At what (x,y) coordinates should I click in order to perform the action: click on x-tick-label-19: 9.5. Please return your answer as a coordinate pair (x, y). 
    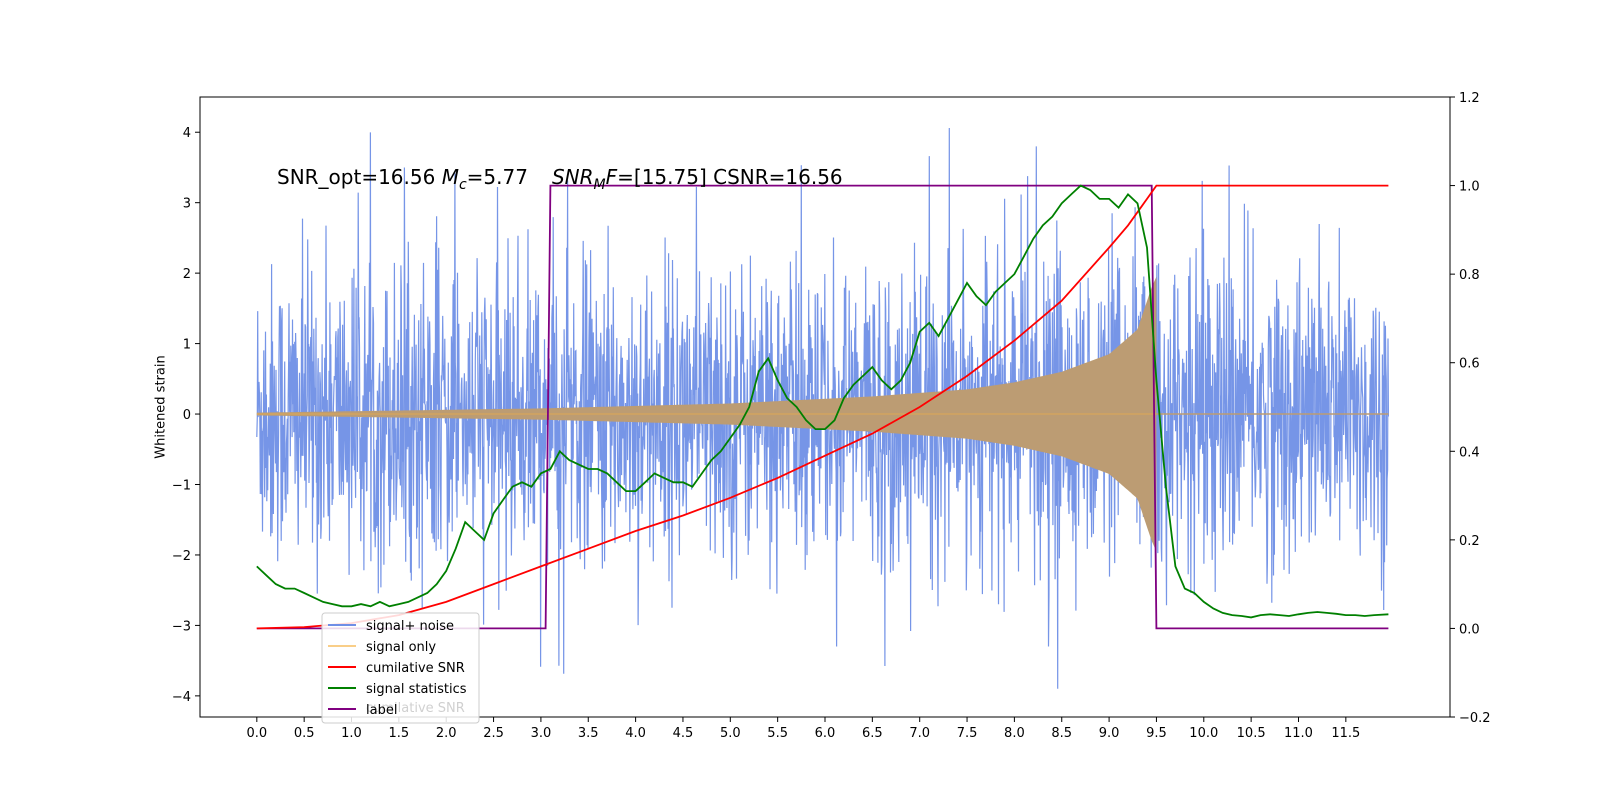
    Looking at the image, I should click on (1156, 733).